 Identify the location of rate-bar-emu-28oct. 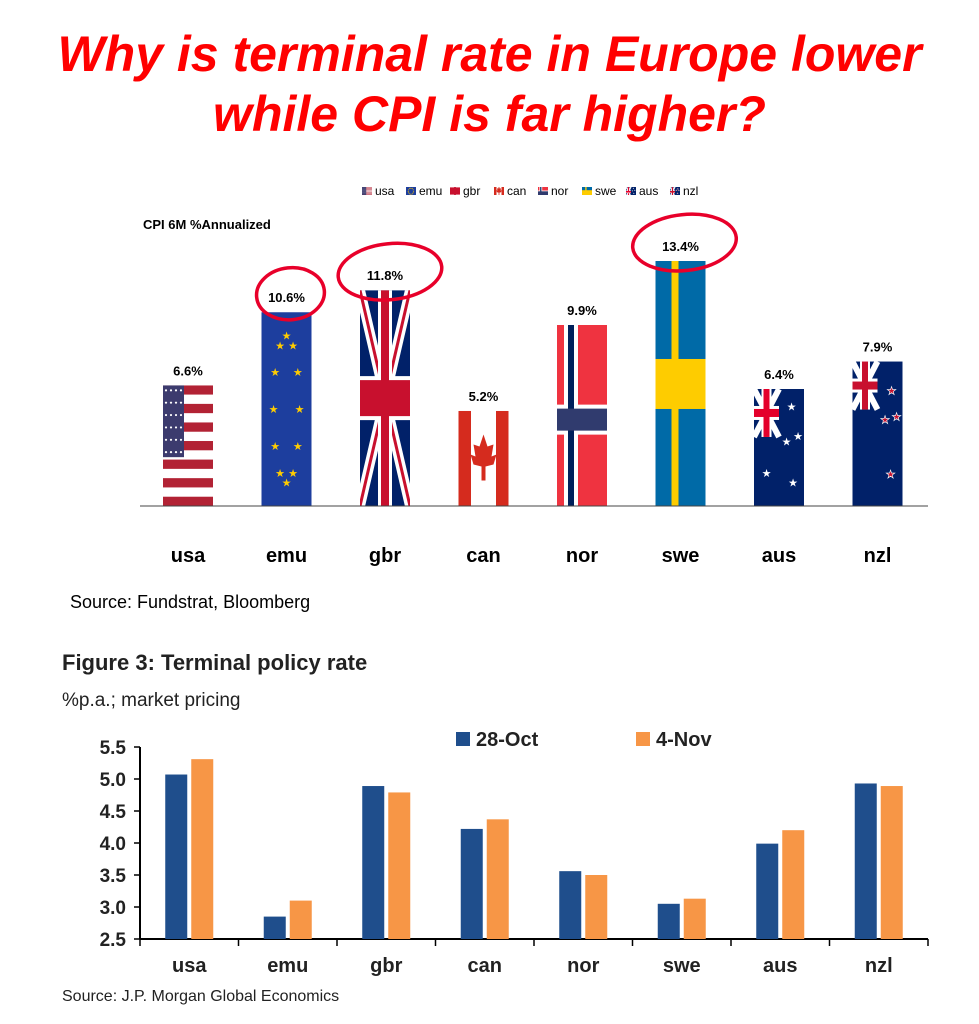
(274, 927).